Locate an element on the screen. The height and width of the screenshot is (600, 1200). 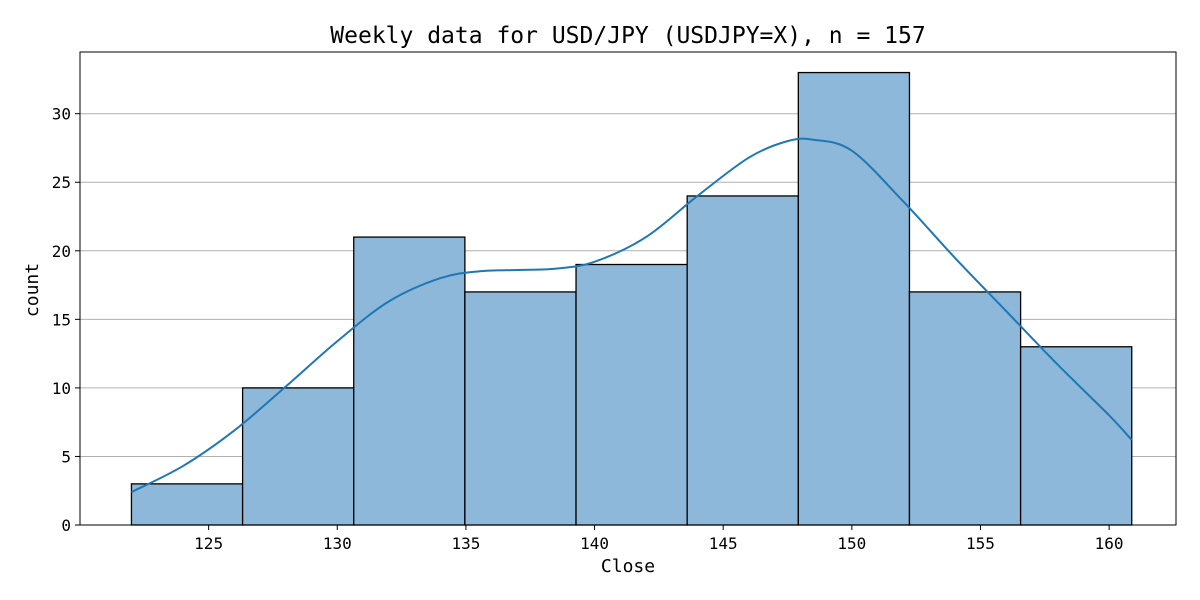
x-tick-label-140: 140 is located at coordinates (594, 543).